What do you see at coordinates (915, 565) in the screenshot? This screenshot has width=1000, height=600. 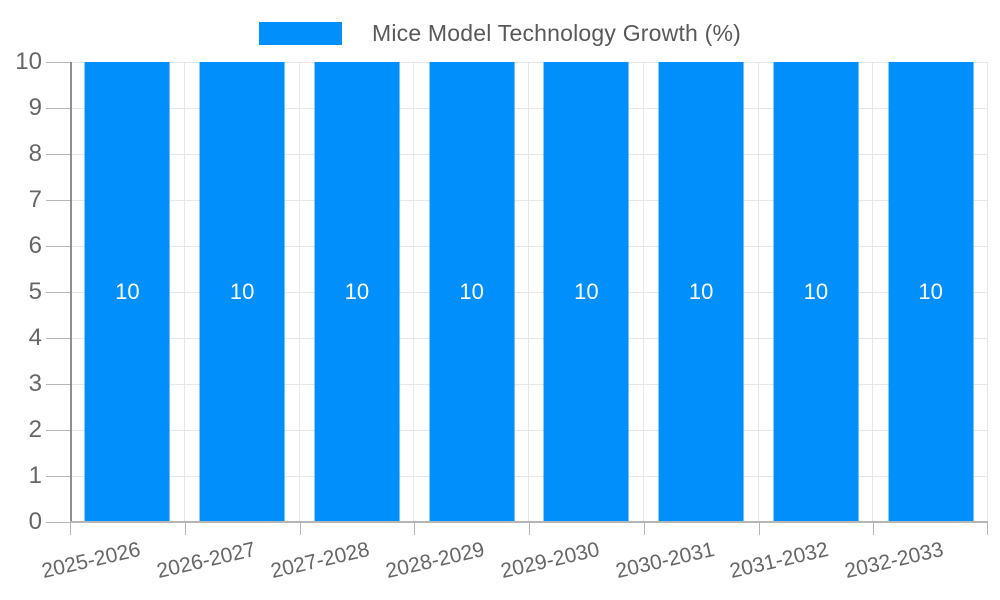 I see `x-label-cell: 2032-2033` at bounding box center [915, 565].